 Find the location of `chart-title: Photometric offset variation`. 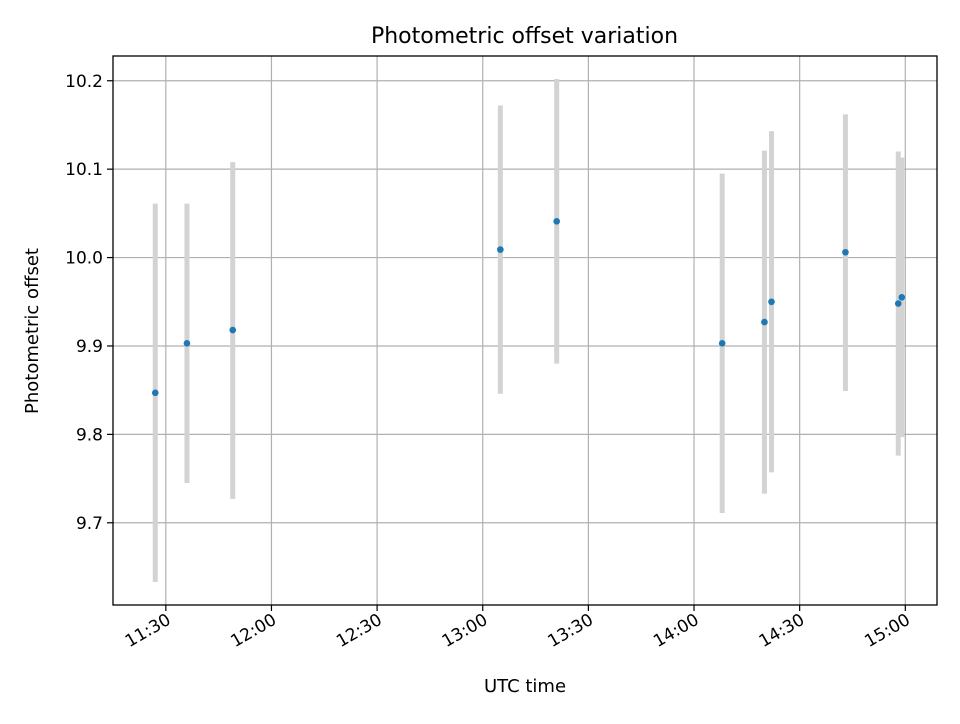

chart-title: Photometric offset variation is located at coordinates (524, 36).